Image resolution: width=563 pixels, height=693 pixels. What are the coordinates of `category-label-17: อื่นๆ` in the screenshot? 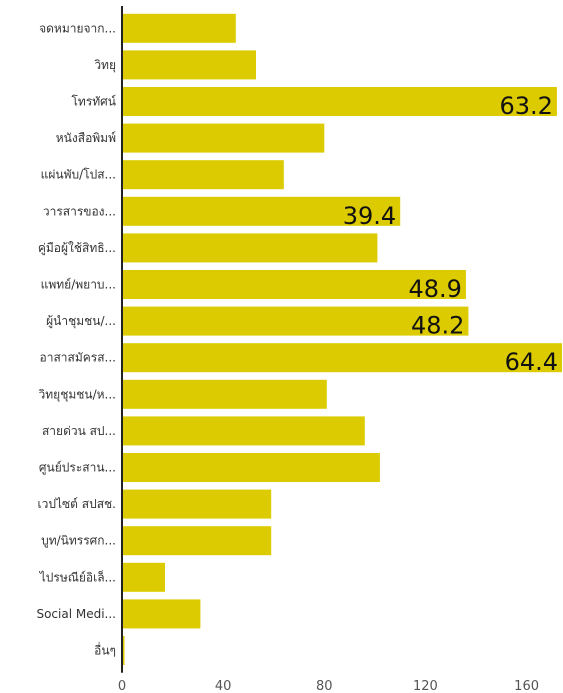 It's located at (105, 650).